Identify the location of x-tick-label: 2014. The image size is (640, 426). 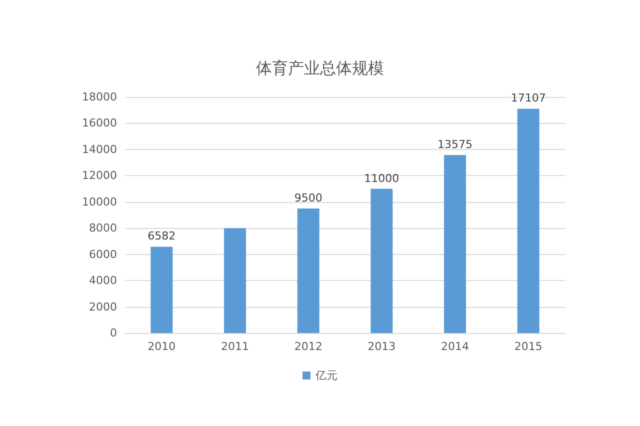
(455, 346).